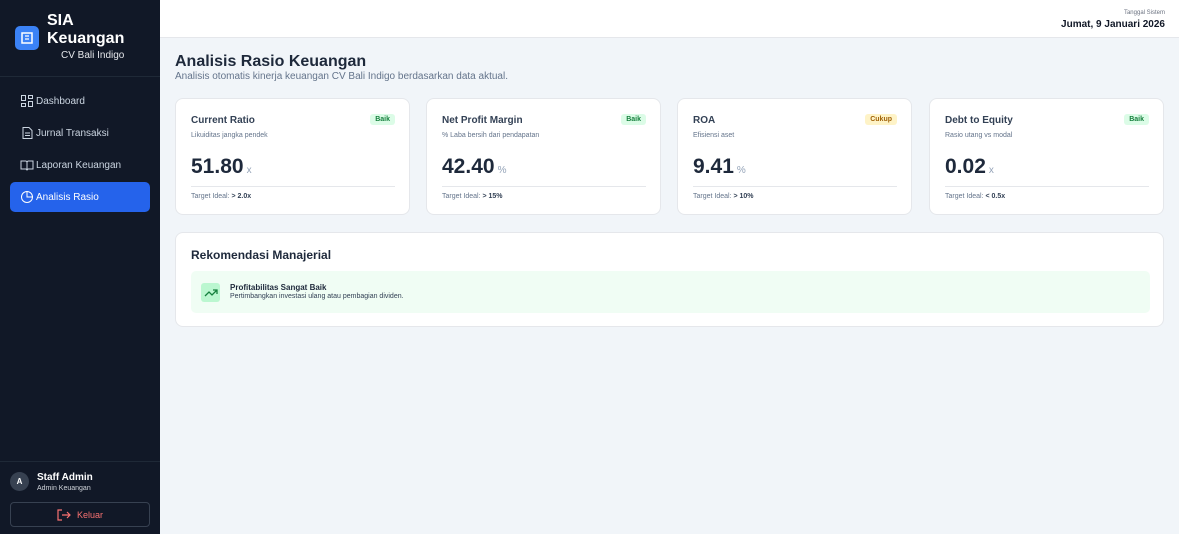 This screenshot has height=534, width=1179. What do you see at coordinates (1113, 24) in the screenshot?
I see `system-date: Jumat, 9 Januari 2026` at bounding box center [1113, 24].